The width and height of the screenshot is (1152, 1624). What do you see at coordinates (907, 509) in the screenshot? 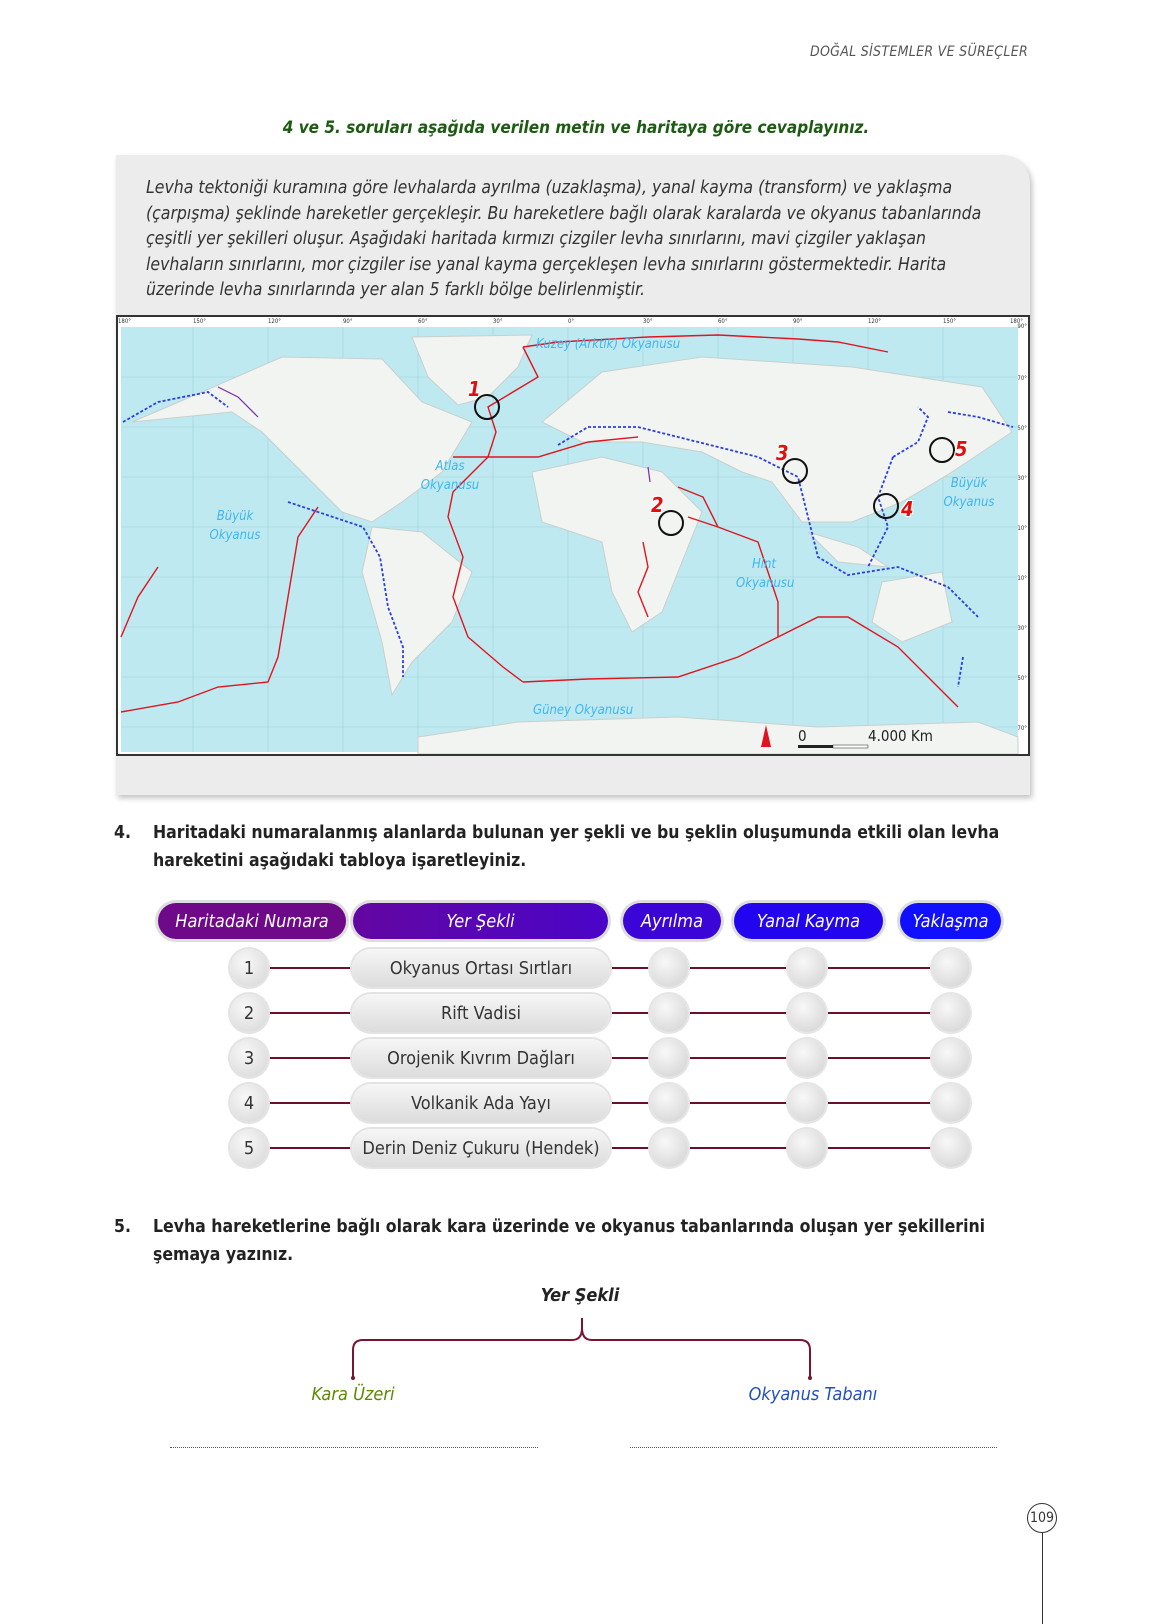
I see `marker-4: 4` at bounding box center [907, 509].